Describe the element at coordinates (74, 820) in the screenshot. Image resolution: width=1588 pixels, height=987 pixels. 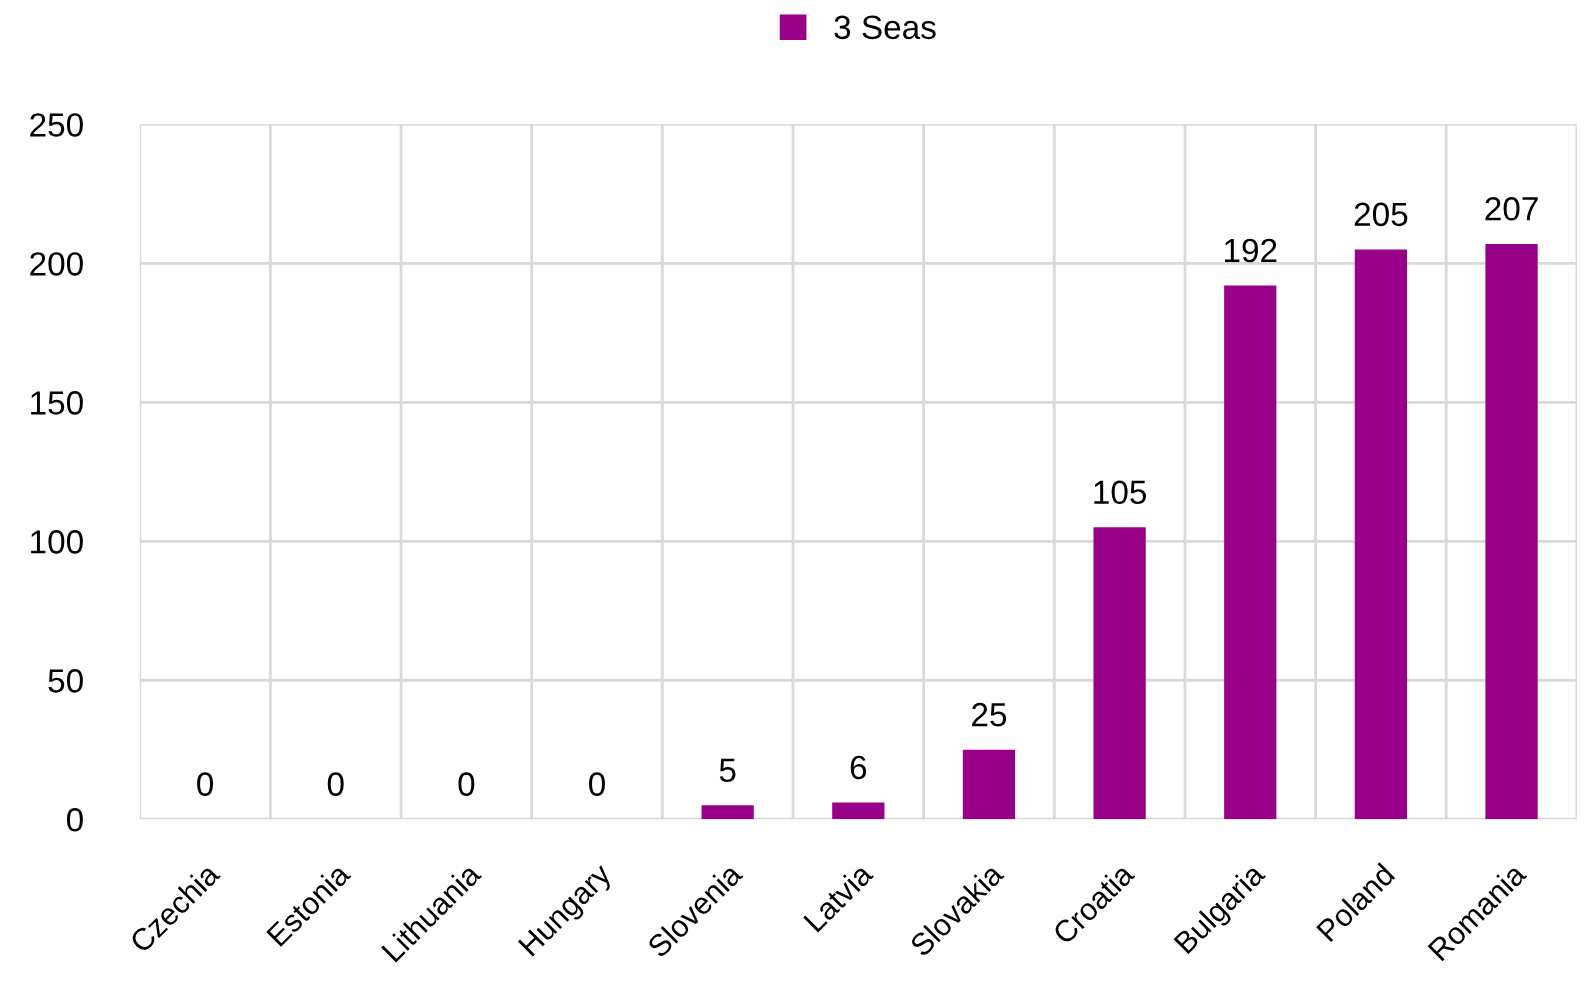
I see `y-tick-label: 0` at that location.